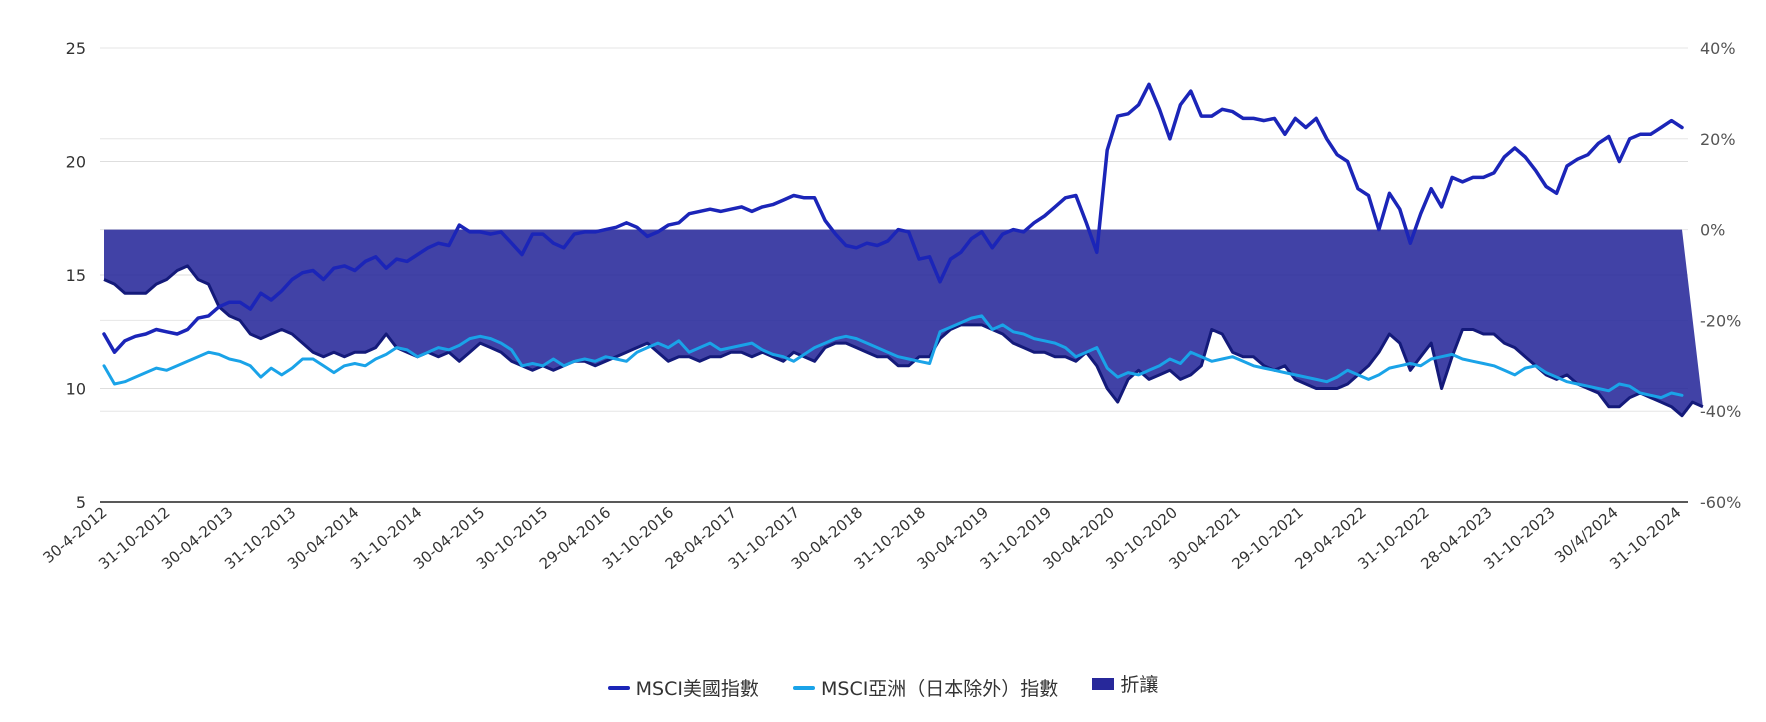 The image size is (1766, 722). What do you see at coordinates (81, 502) in the screenshot?
I see `y-left-tick-label: 5` at bounding box center [81, 502].